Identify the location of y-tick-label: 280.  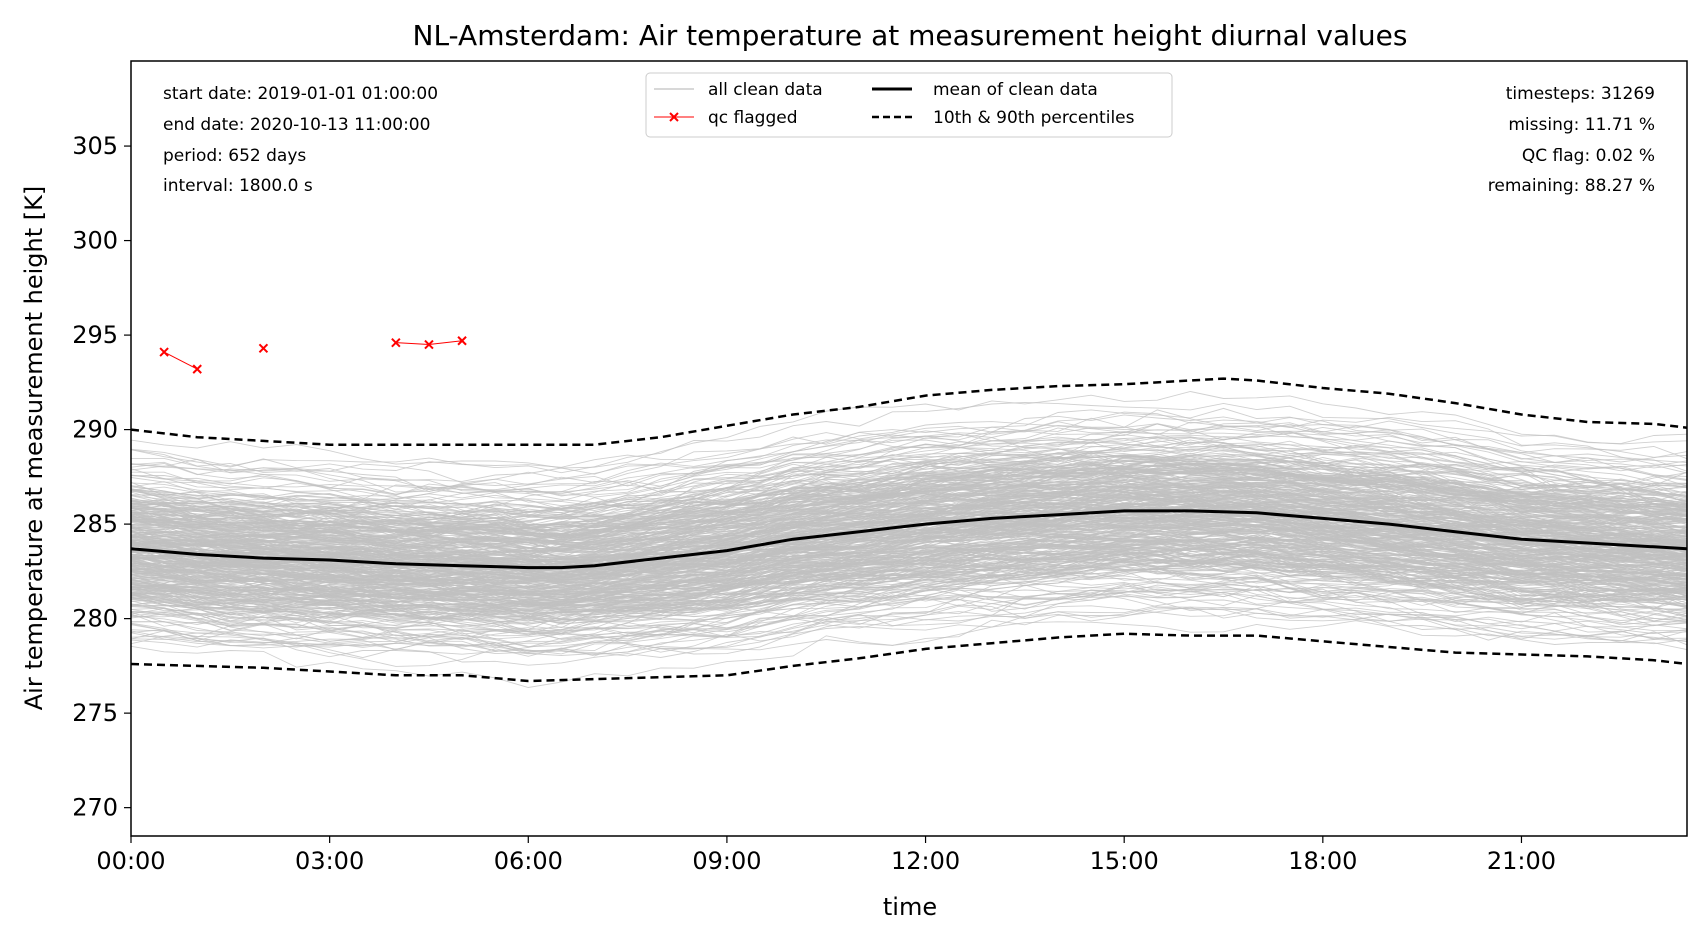
(95, 619).